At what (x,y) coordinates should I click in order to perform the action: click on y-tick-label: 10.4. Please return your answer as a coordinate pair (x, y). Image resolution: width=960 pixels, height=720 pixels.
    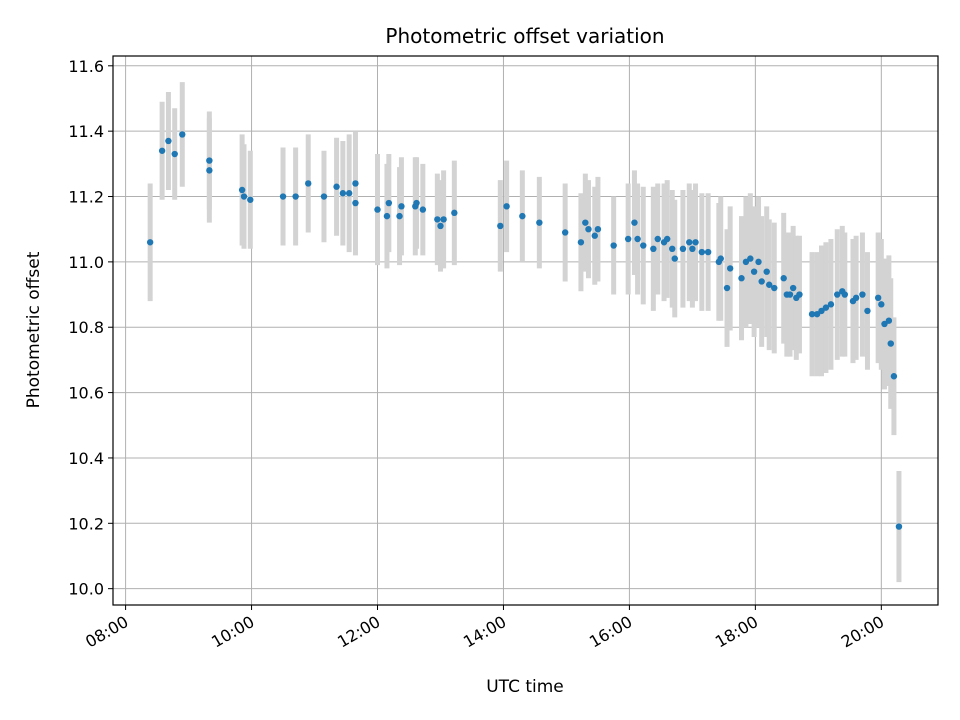
    Looking at the image, I should click on (86, 458).